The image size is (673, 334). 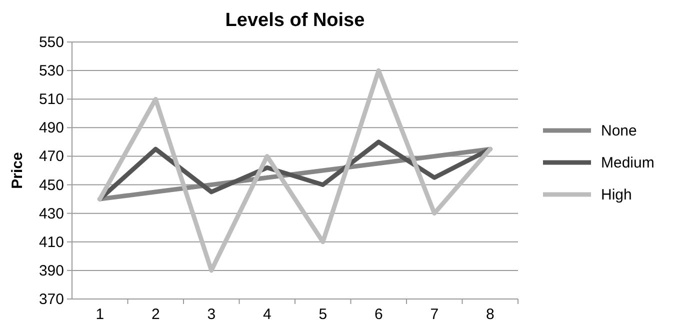 What do you see at coordinates (627, 163) in the screenshot?
I see `legend-label: Medium` at bounding box center [627, 163].